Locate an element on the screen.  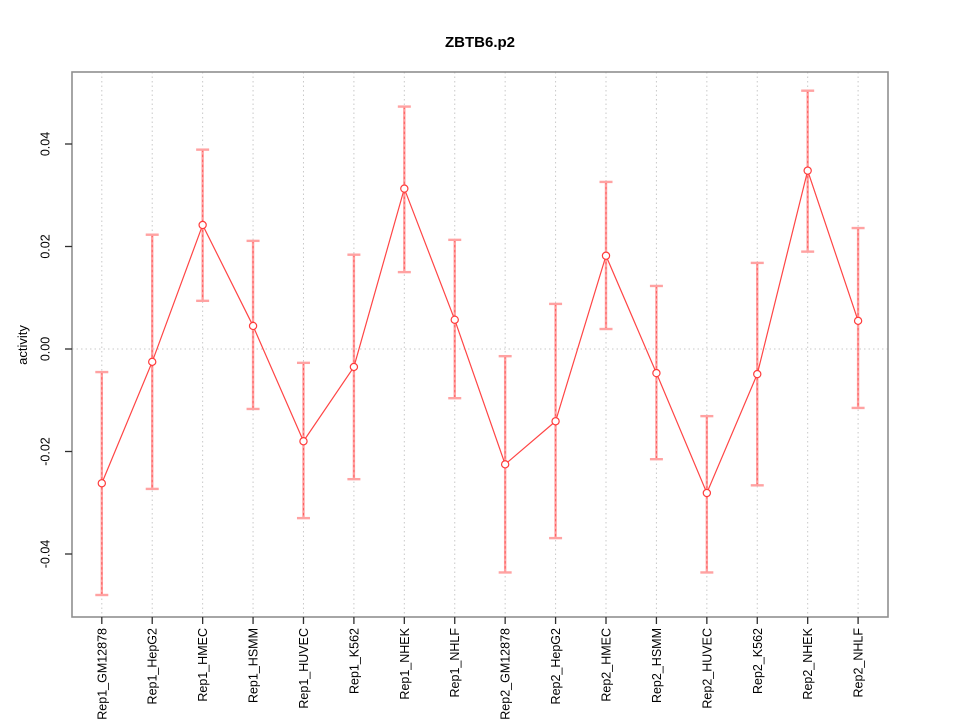
x-tick-label: Rep2_HSMM is located at coordinates (657, 665).